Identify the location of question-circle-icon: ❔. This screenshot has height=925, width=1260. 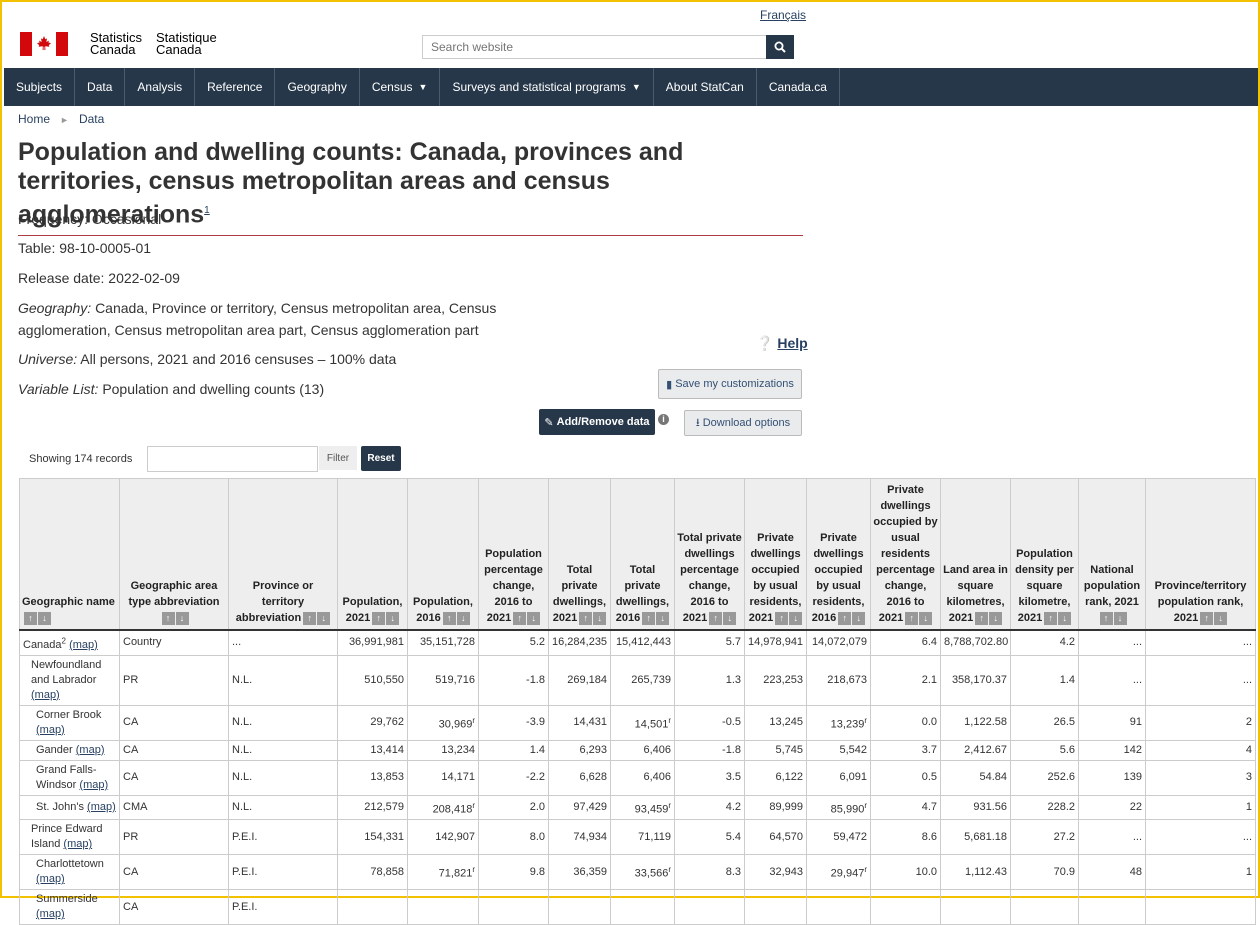
(765, 343).